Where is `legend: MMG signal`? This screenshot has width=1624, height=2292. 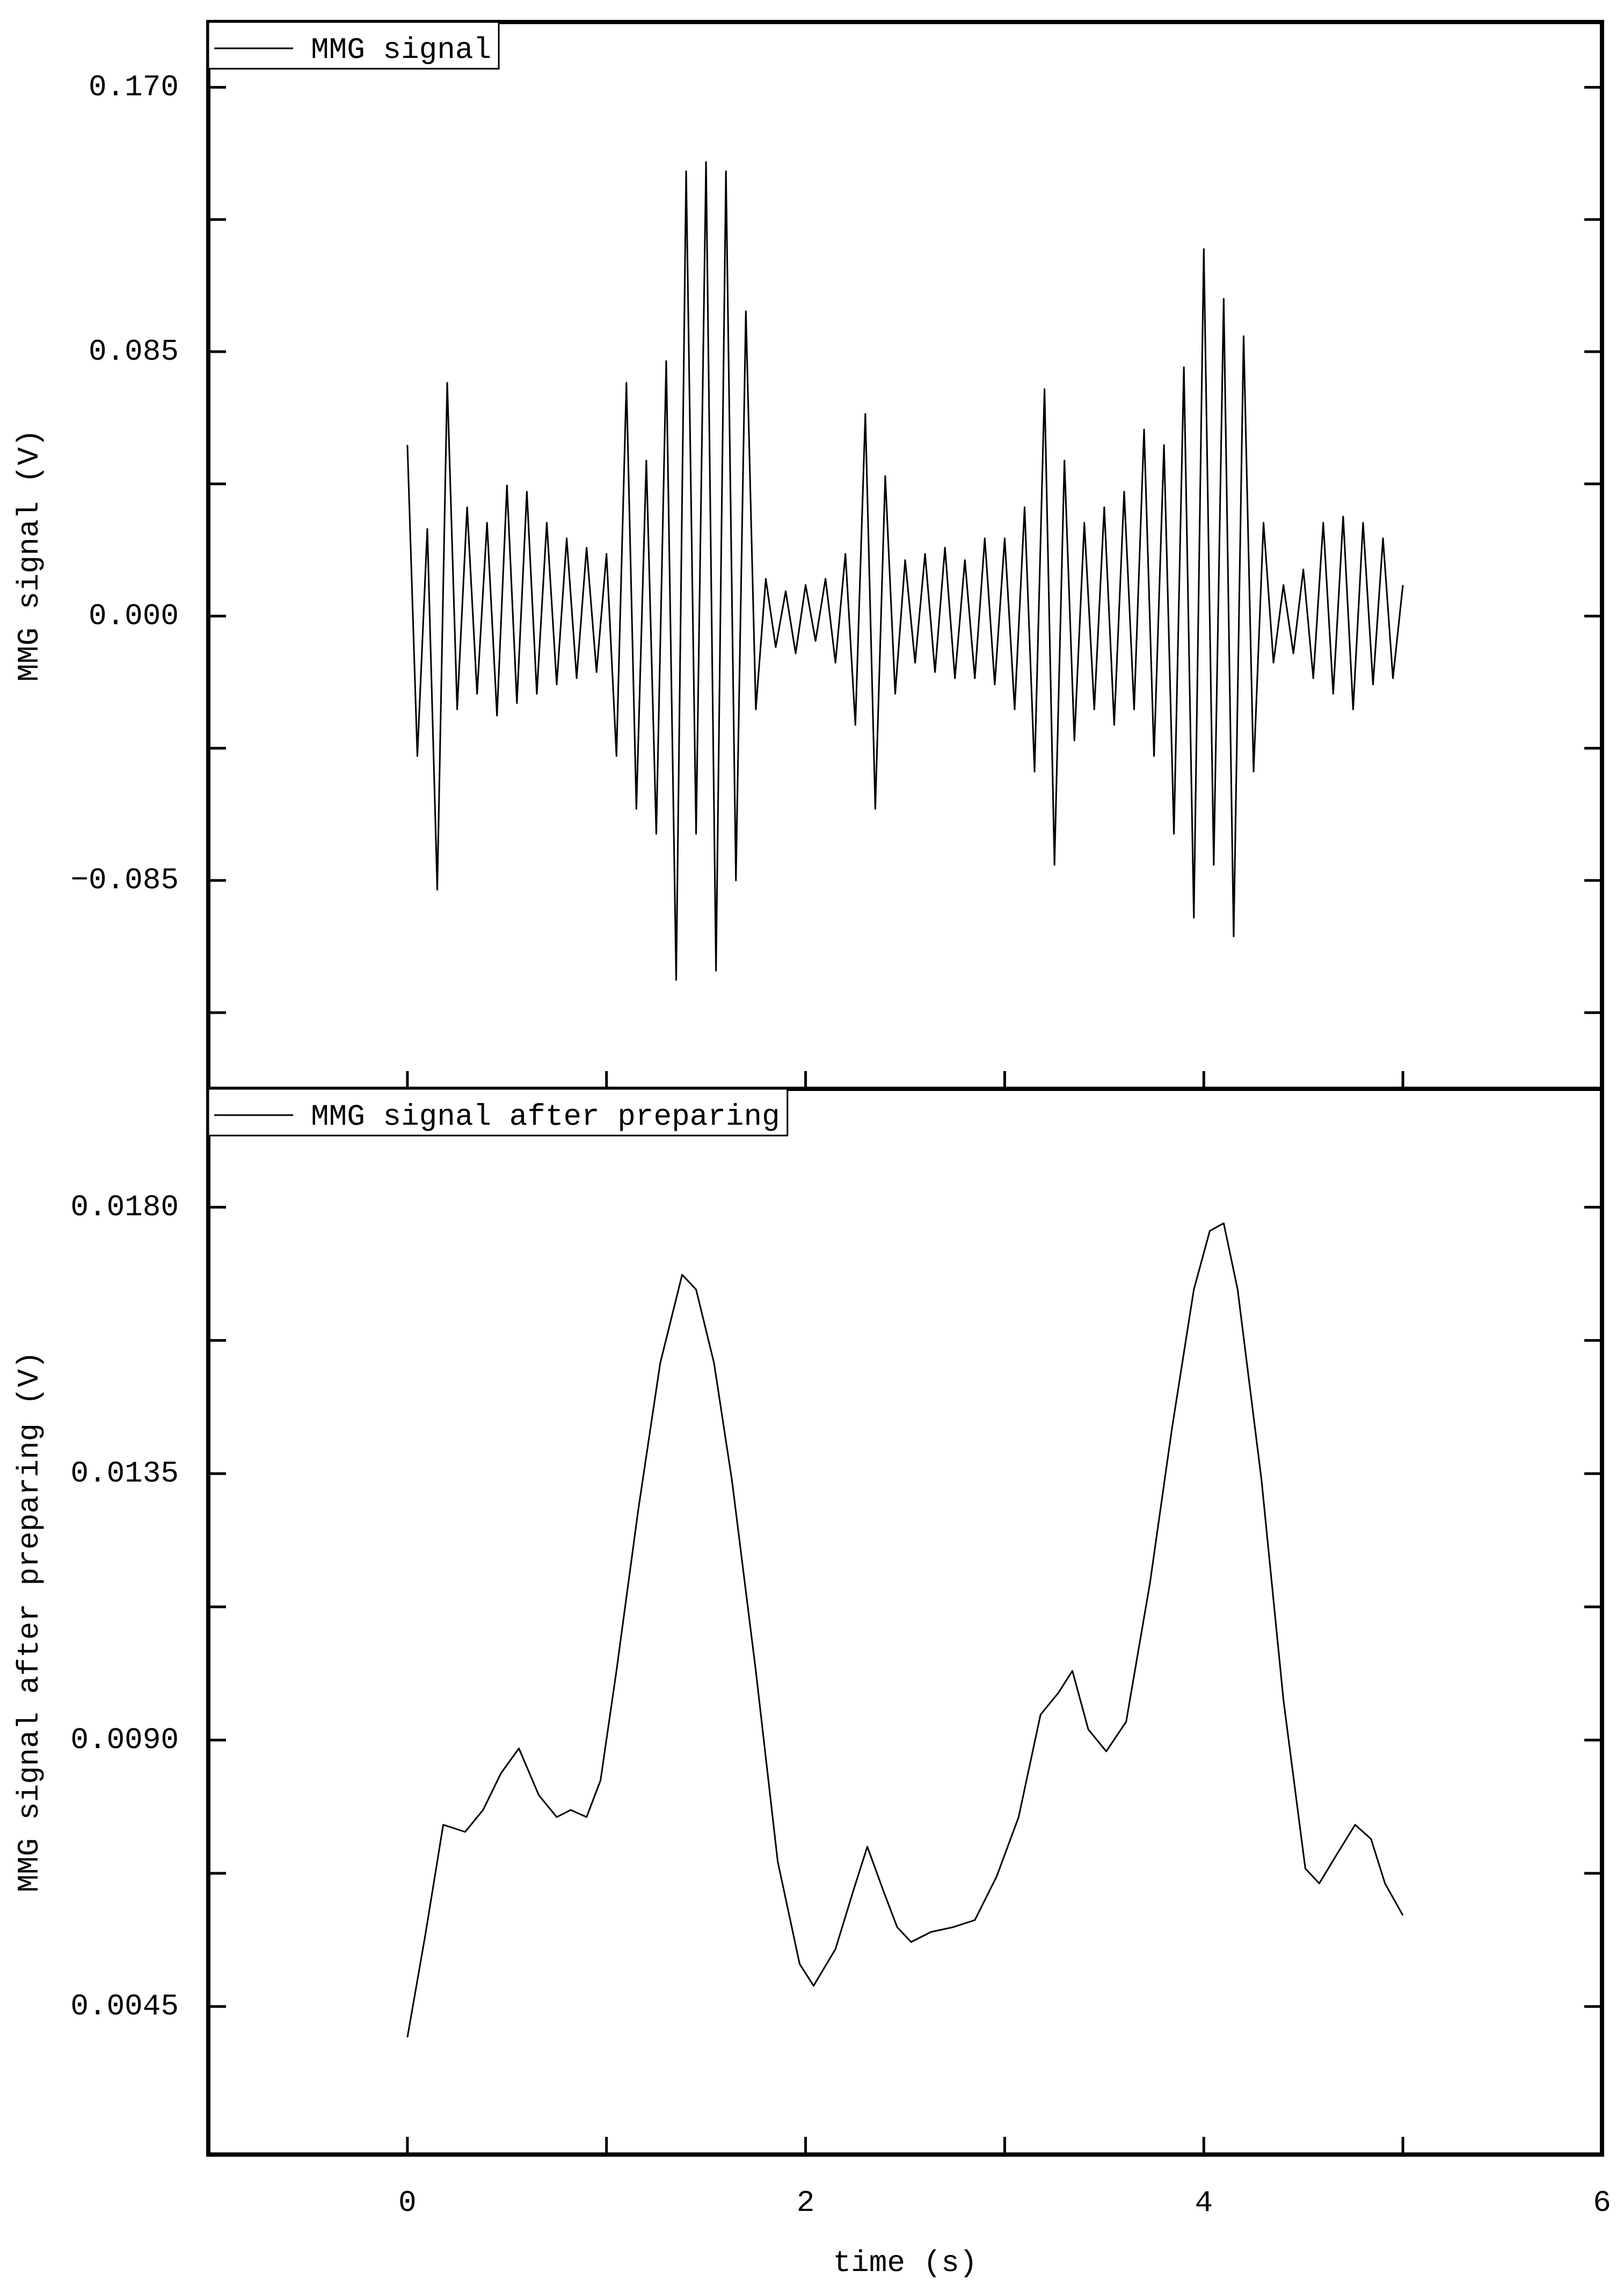 legend: MMG signal is located at coordinates (353, 45).